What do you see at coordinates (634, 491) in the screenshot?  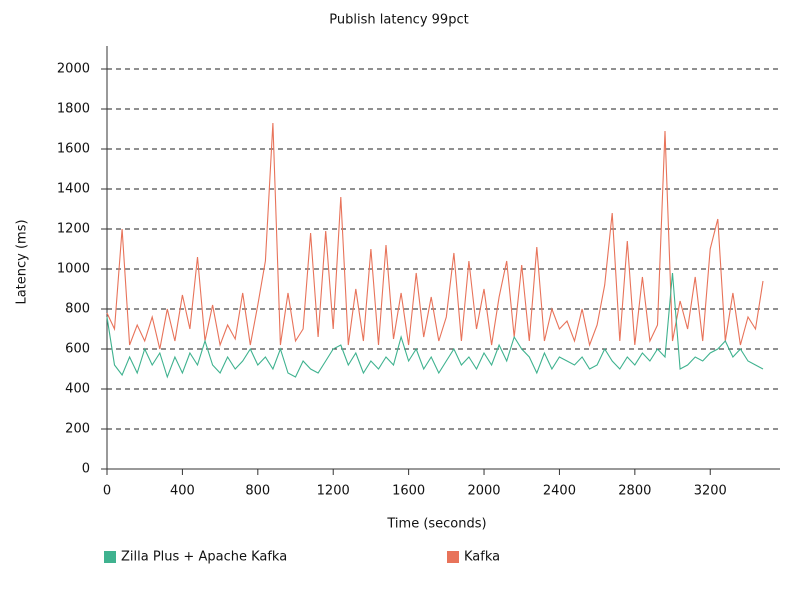 I see `x-tick-label: 2800` at bounding box center [634, 491].